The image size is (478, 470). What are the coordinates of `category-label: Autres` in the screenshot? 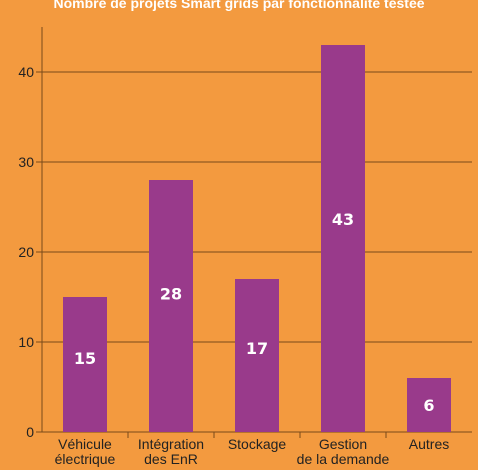 It's located at (429, 444).